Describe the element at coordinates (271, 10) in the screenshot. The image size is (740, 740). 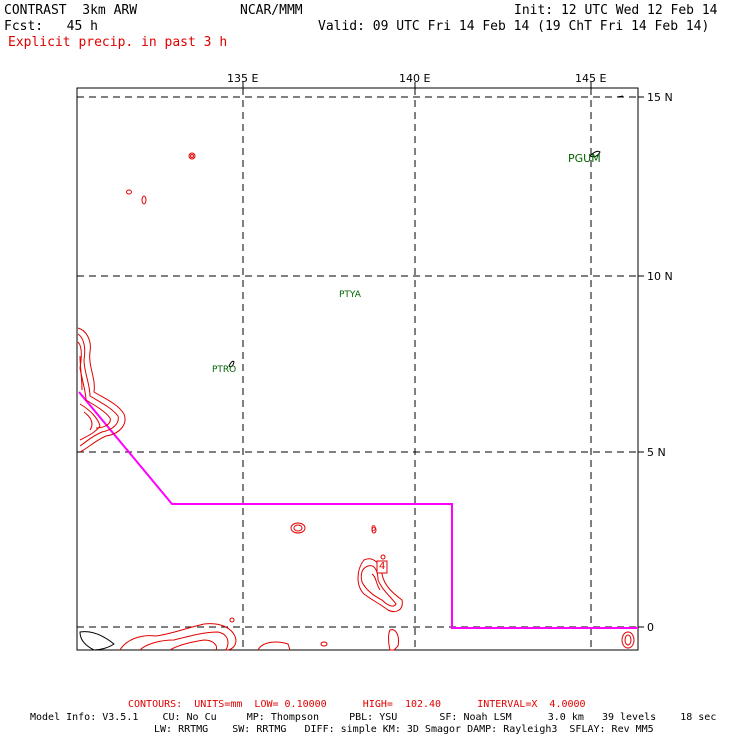
I see `center-label: NCAR/MMM` at that location.